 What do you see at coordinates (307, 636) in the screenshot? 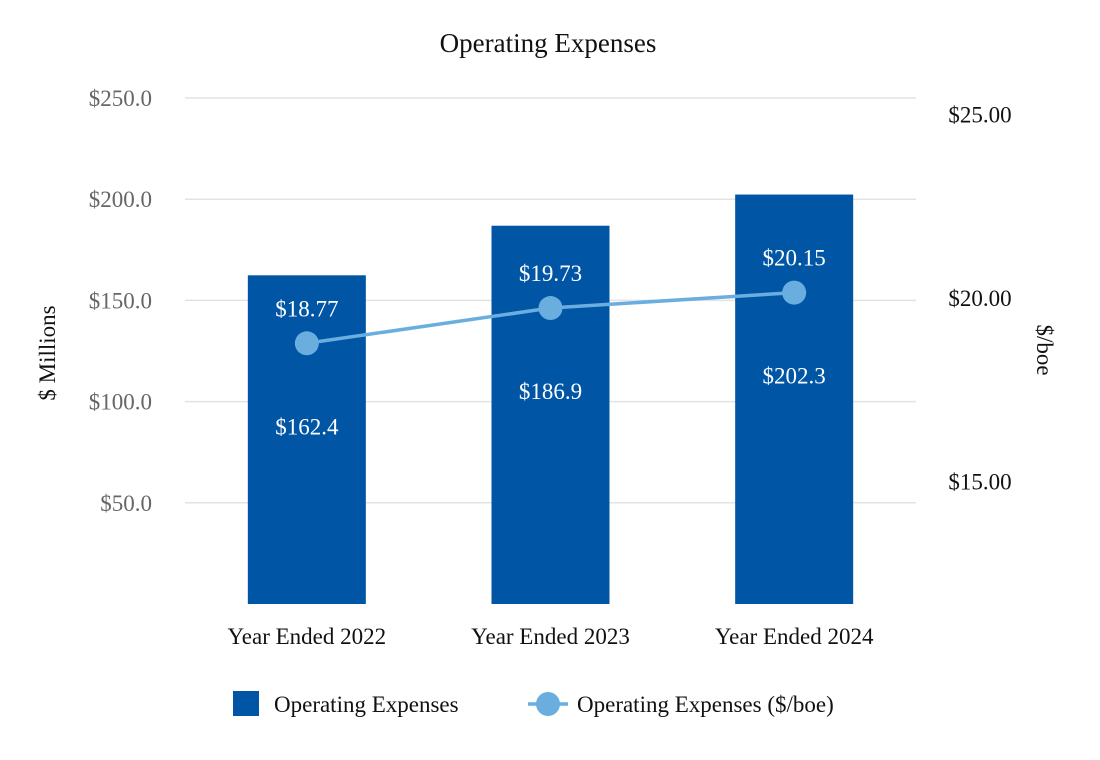
I see `x-tick-label: Year Ended 2022` at bounding box center [307, 636].